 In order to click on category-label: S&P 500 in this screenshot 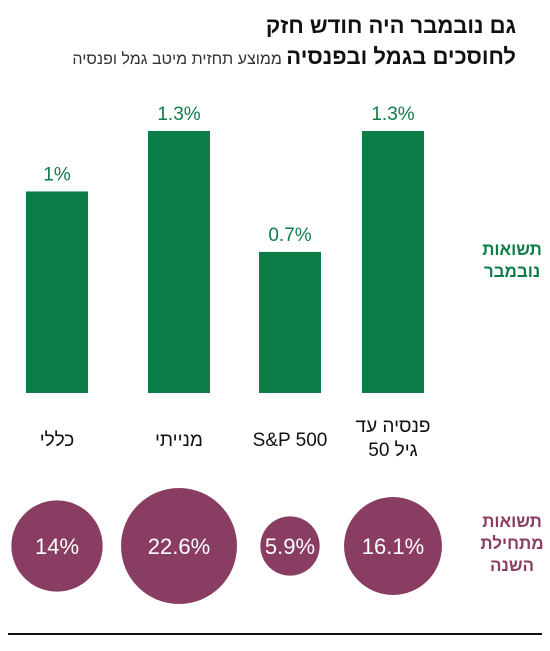, I will do `click(290, 440)`.